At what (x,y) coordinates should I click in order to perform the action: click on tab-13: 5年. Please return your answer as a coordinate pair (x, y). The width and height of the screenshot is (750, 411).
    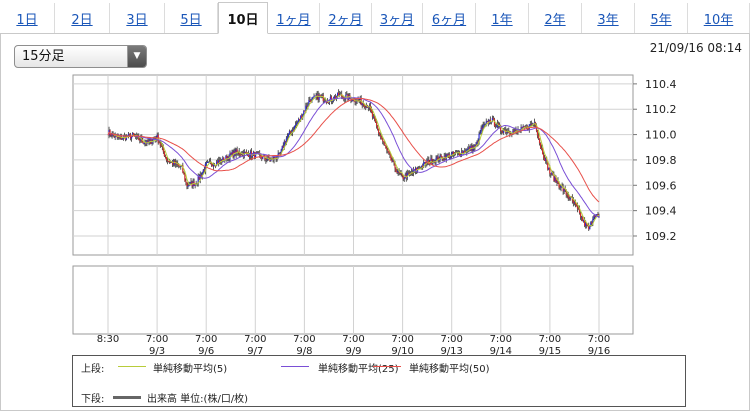
    Looking at the image, I should click on (661, 18).